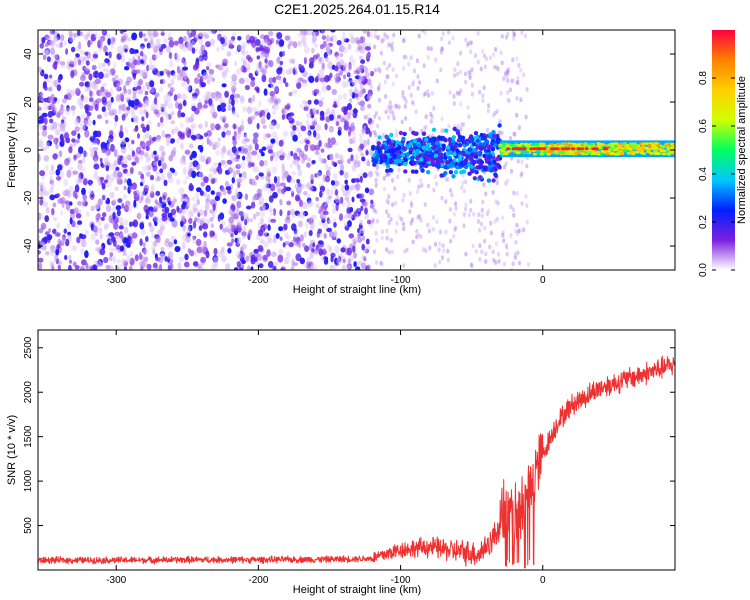 The height and width of the screenshot is (600, 750). Describe the element at coordinates (116, 580) in the screenshot. I see `x-tick-label: -300` at that location.